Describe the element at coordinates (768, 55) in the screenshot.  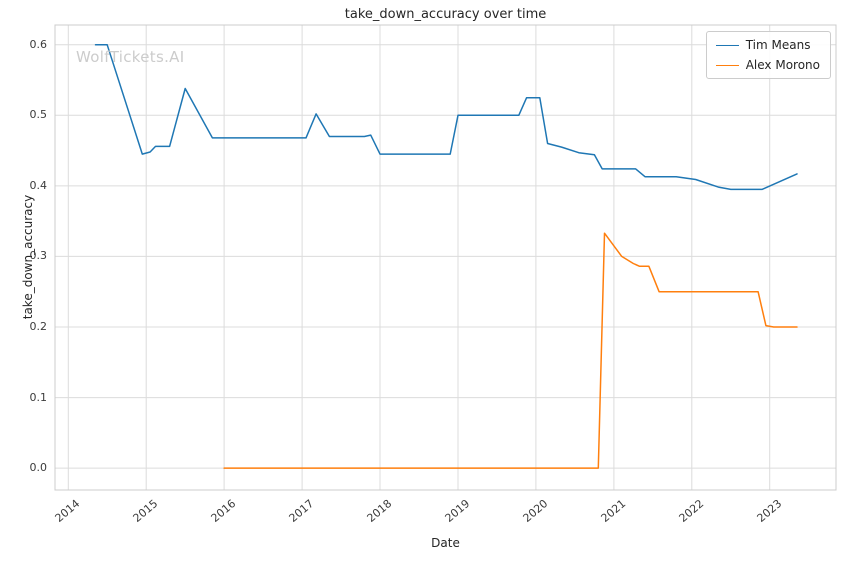
I see `chart-legend: Tim Means Alex Morono` at that location.